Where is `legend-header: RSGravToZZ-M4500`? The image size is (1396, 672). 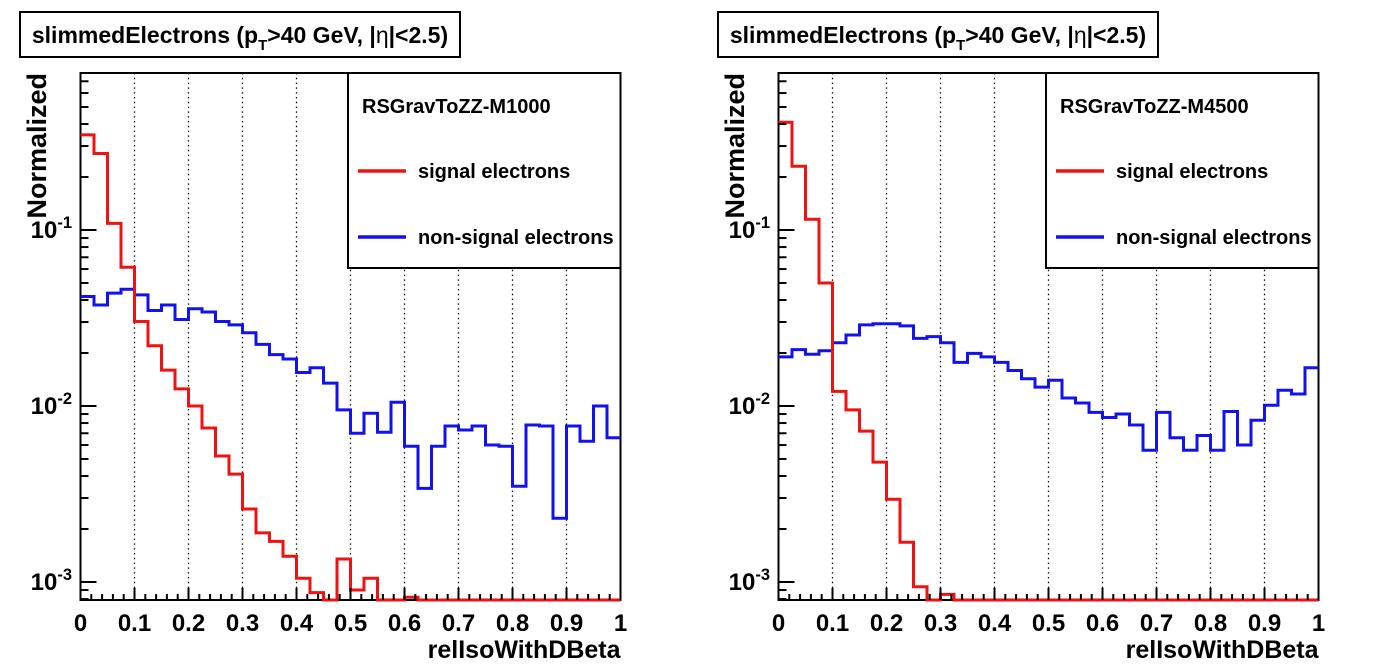 legend-header: RSGravToZZ-M4500 is located at coordinates (1154, 107).